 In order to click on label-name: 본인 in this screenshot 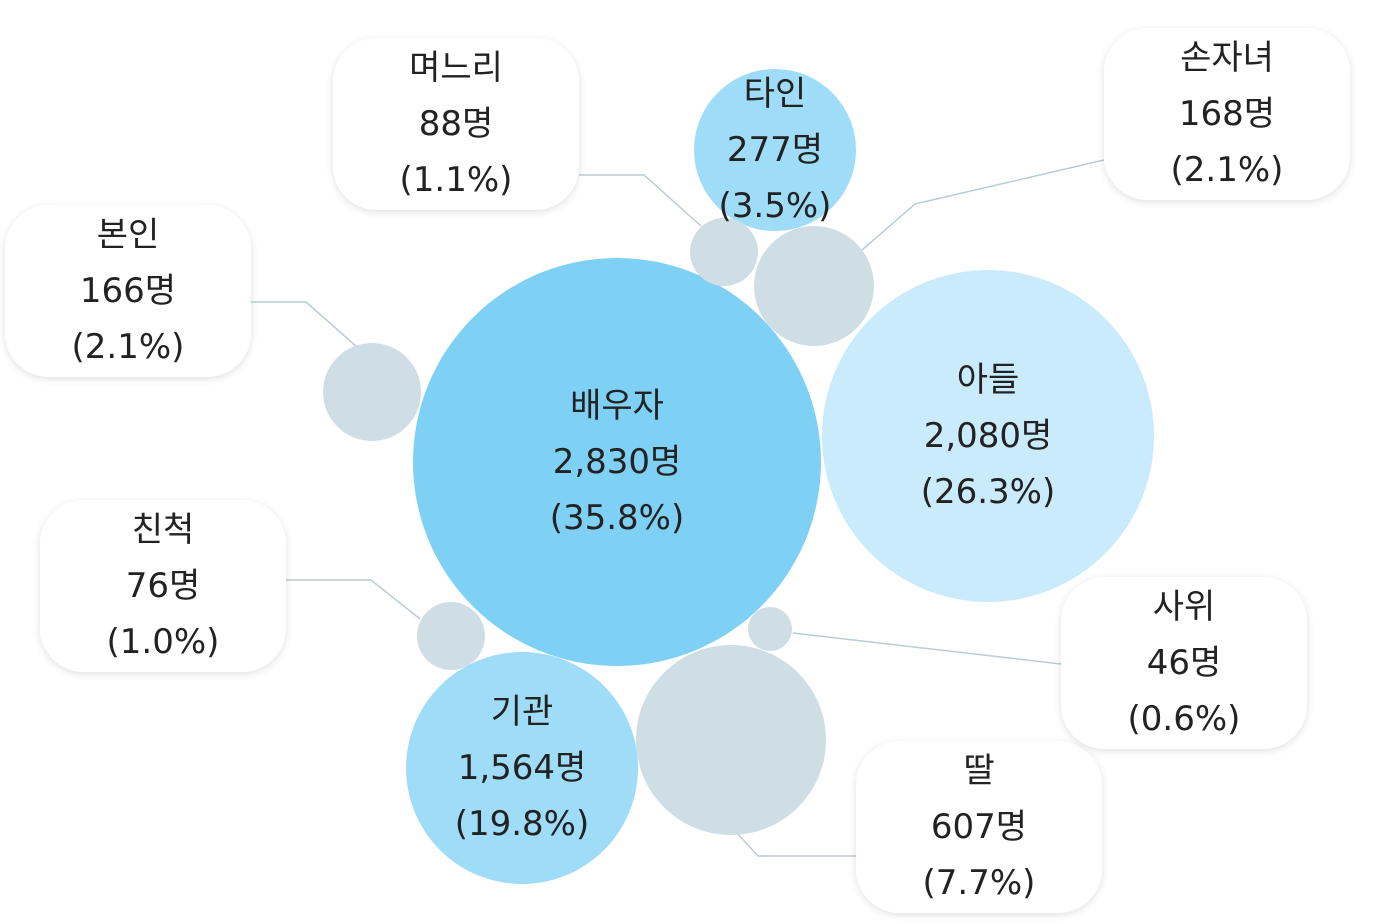, I will do `click(128, 235)`.